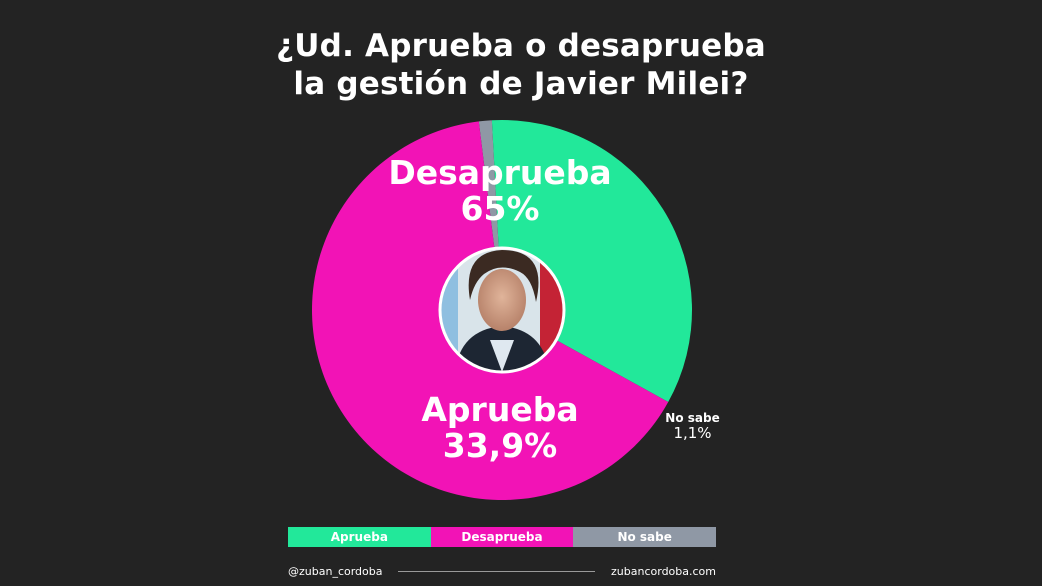  What do you see at coordinates (359, 537) in the screenshot?
I see `legend-item-aprueba: Aprueba` at bounding box center [359, 537].